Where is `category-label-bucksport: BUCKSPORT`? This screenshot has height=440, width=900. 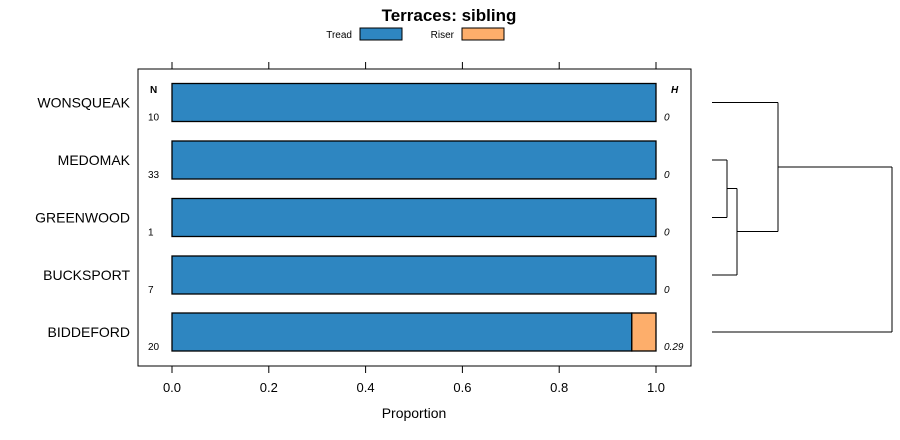 category-label-bucksport: BUCKSPORT is located at coordinates (86, 275).